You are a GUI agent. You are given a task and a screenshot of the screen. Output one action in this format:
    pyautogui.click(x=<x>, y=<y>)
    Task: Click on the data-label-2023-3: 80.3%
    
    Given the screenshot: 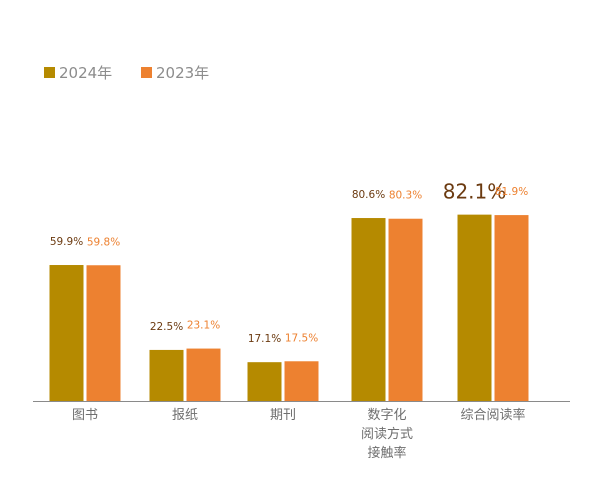 What is the action you would take?
    pyautogui.click(x=405, y=196)
    